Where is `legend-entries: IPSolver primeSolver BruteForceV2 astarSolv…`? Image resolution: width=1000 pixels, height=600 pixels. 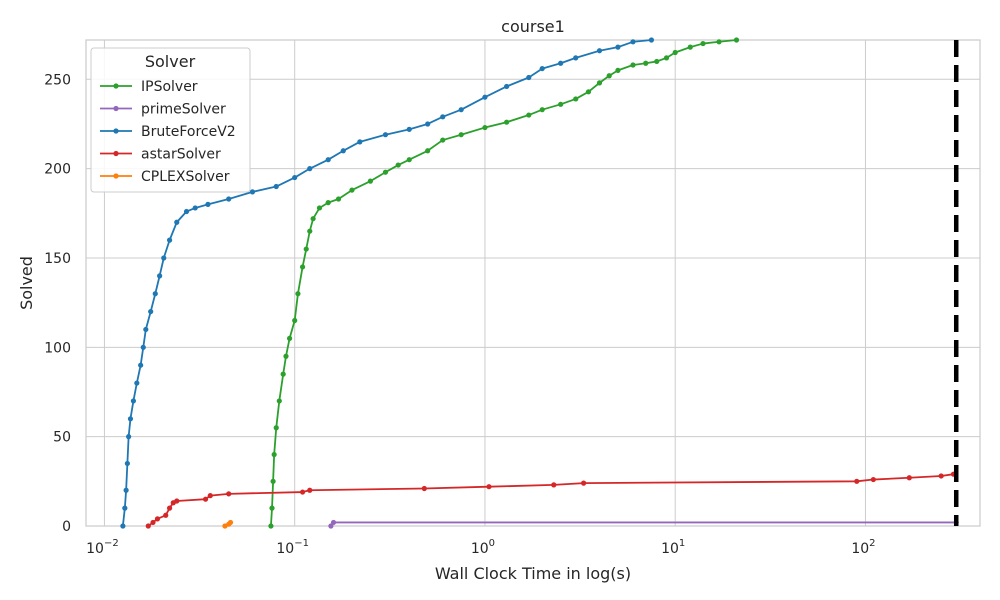 legend-entries: IPSolver primeSolver BruteForceV2 astarSolv… is located at coordinates (168, 132).